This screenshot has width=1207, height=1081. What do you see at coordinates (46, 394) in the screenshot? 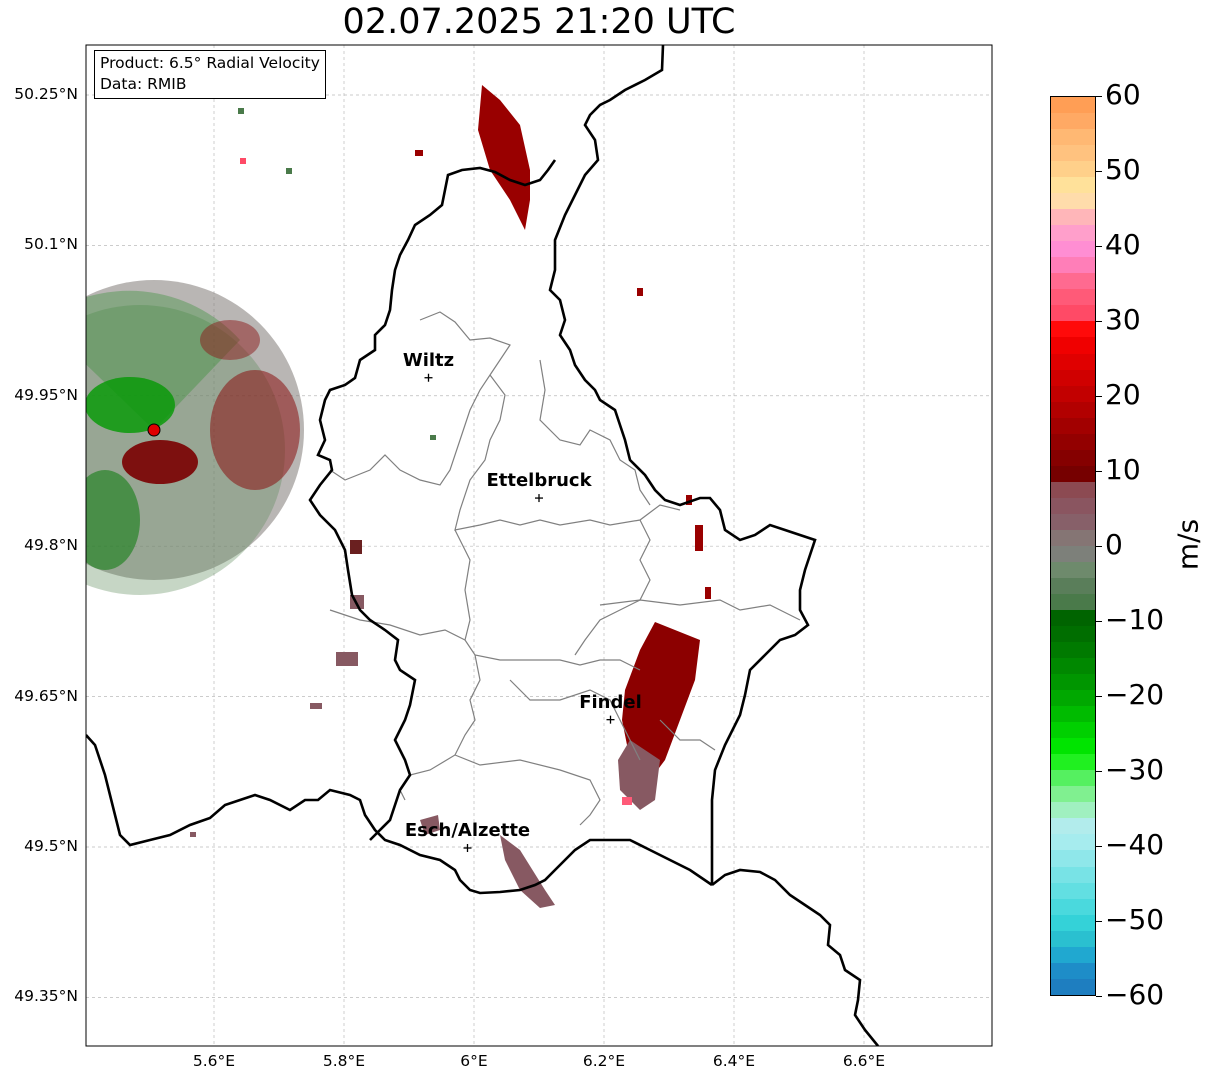
I see `lat-label: 49.95°N` at bounding box center [46, 394].